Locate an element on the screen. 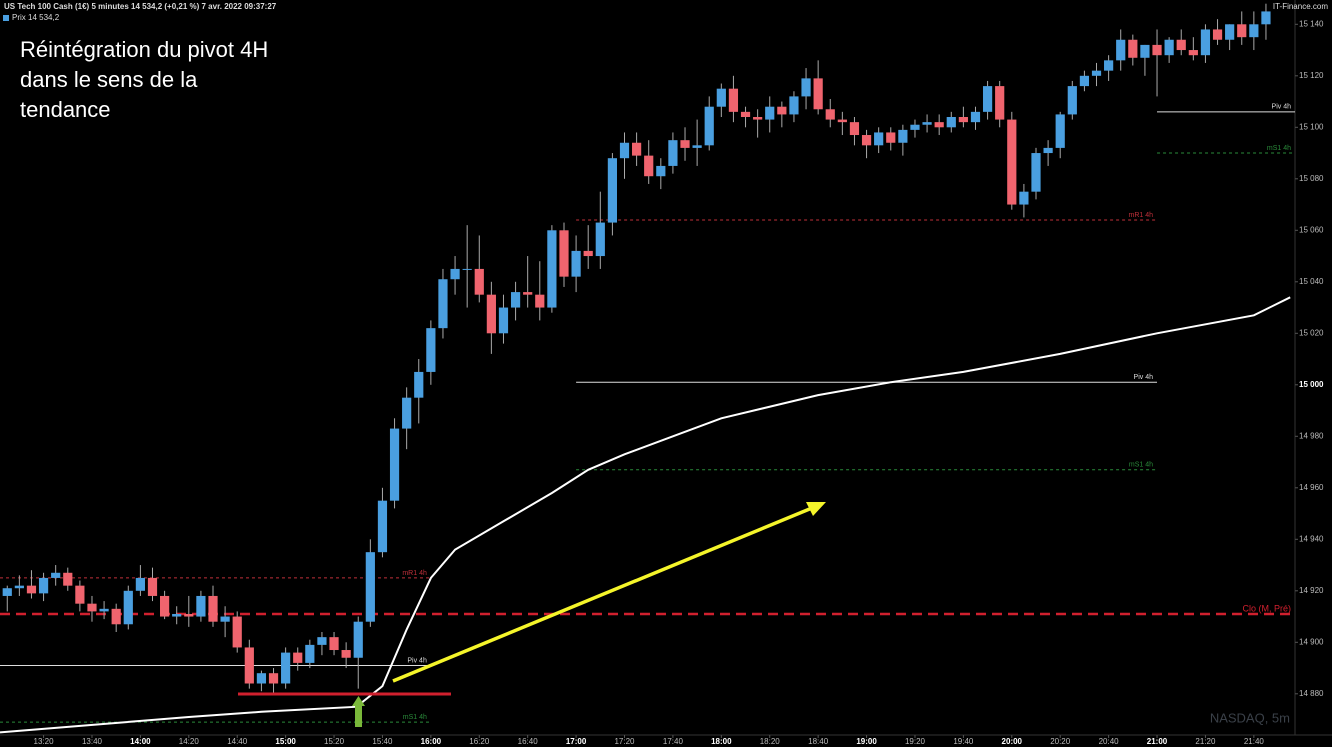 Image resolution: width=1332 pixels, height=747 pixels. y-tick-label: 14 980 is located at coordinates (1311, 435).